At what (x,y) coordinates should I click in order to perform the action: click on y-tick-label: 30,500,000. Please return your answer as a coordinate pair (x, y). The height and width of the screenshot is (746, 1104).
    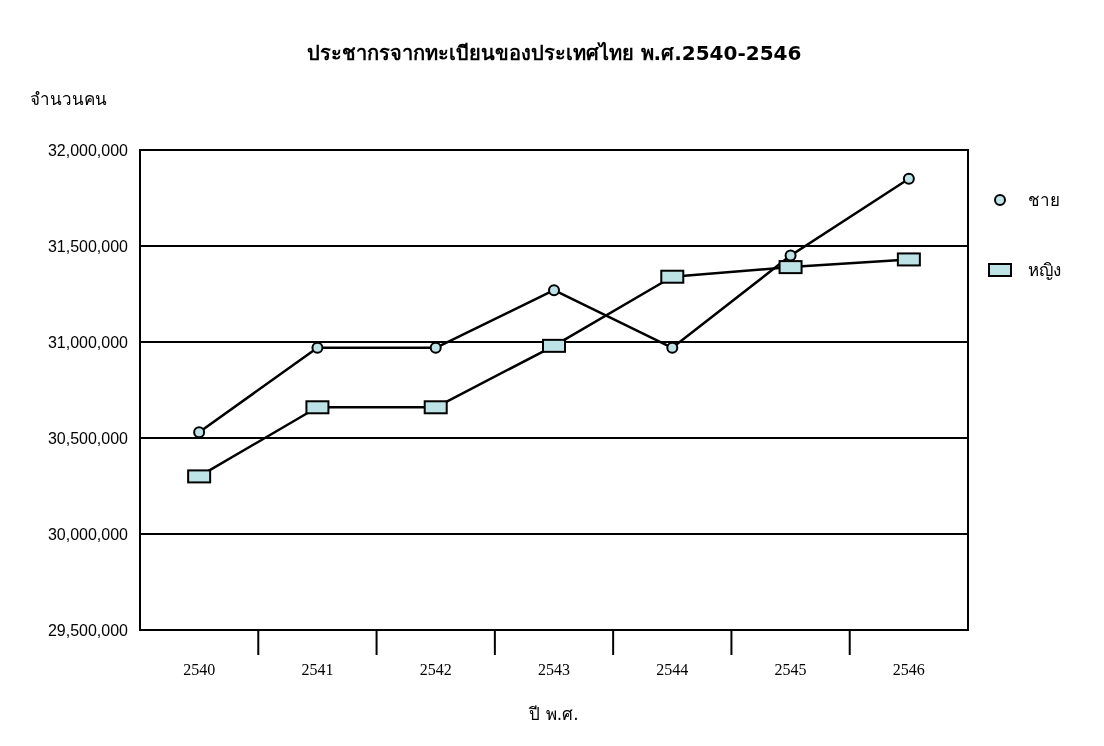
    Looking at the image, I should click on (88, 438).